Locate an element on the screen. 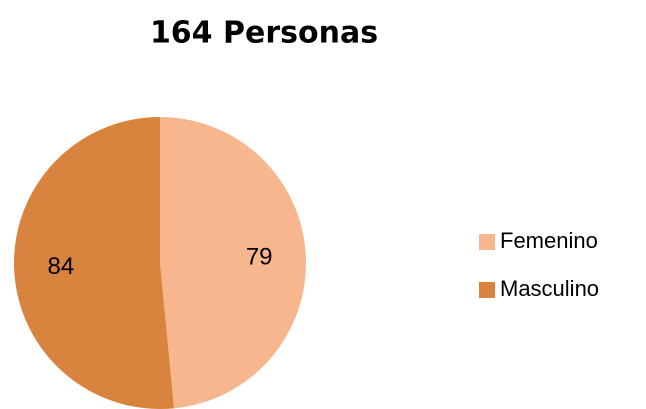 This screenshot has height=409, width=646. data-label: 79 is located at coordinates (259, 257).